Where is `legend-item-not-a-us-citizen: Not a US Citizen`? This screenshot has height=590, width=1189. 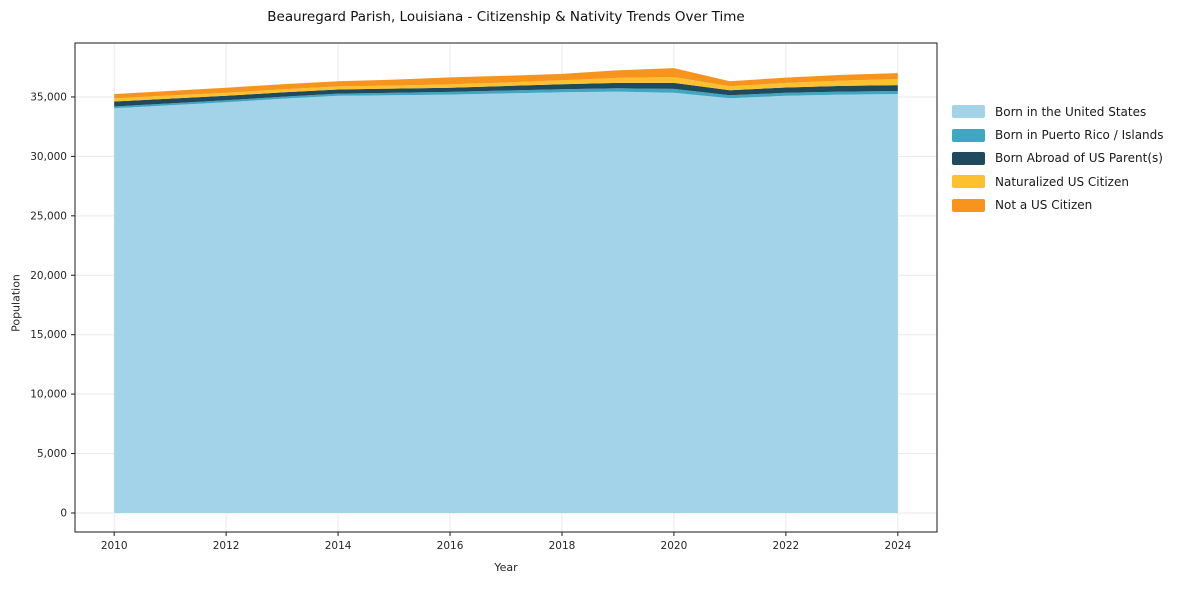 legend-item-not-a-us-citizen: Not a US Citizen is located at coordinates (1058, 205).